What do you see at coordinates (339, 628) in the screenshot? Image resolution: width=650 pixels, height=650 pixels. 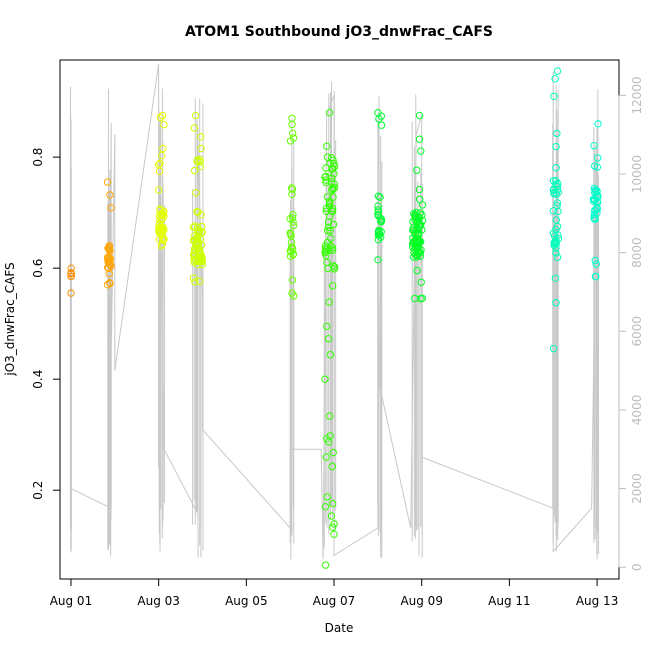 I see `x-axis-label: Date` at bounding box center [339, 628].